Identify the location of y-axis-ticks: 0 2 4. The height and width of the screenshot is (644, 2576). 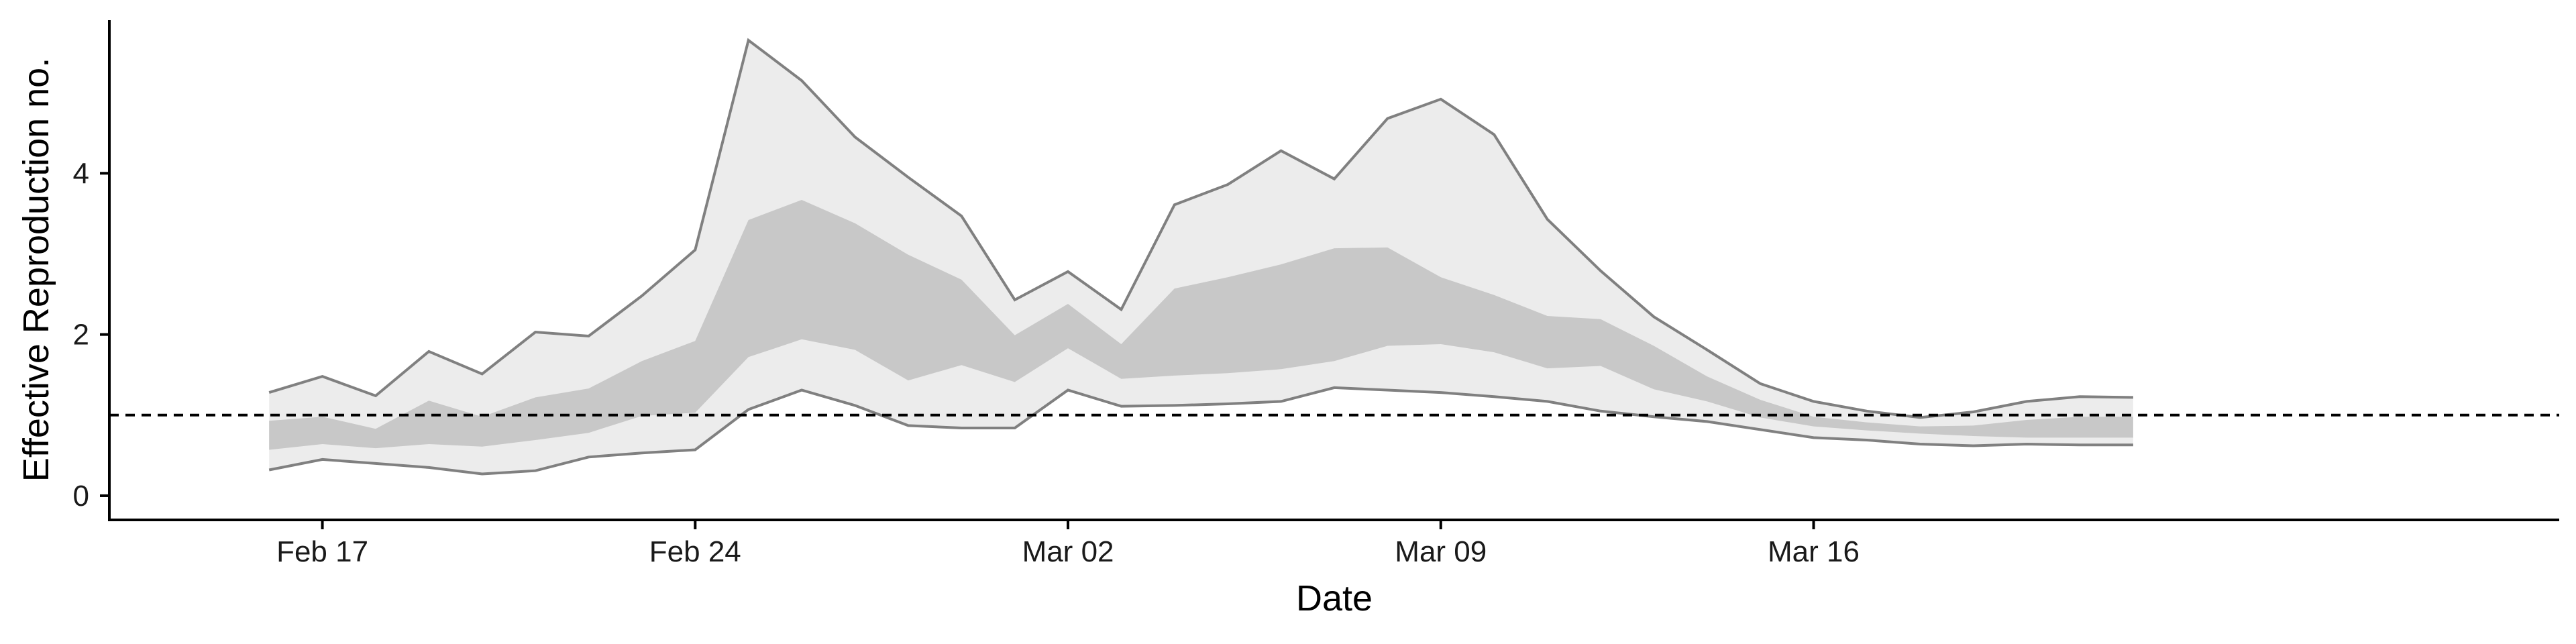
(91, 335).